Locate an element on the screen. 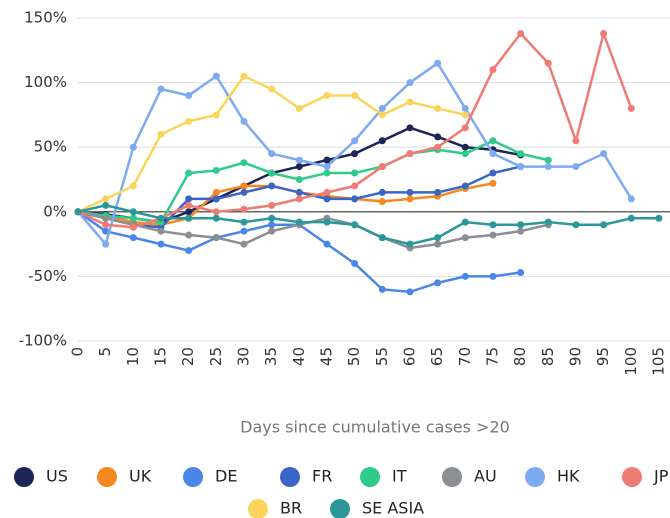  x-axis-title: Days since cumulative cases >20 is located at coordinates (375, 427).